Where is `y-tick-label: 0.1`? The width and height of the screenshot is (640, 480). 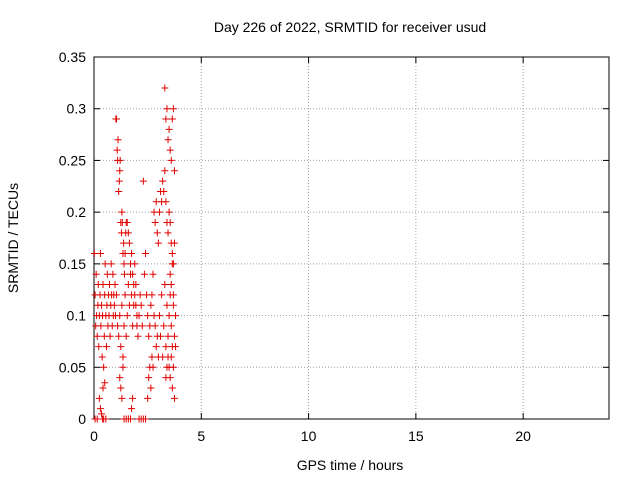
y-tick-label: 0.1 is located at coordinates (77, 316).